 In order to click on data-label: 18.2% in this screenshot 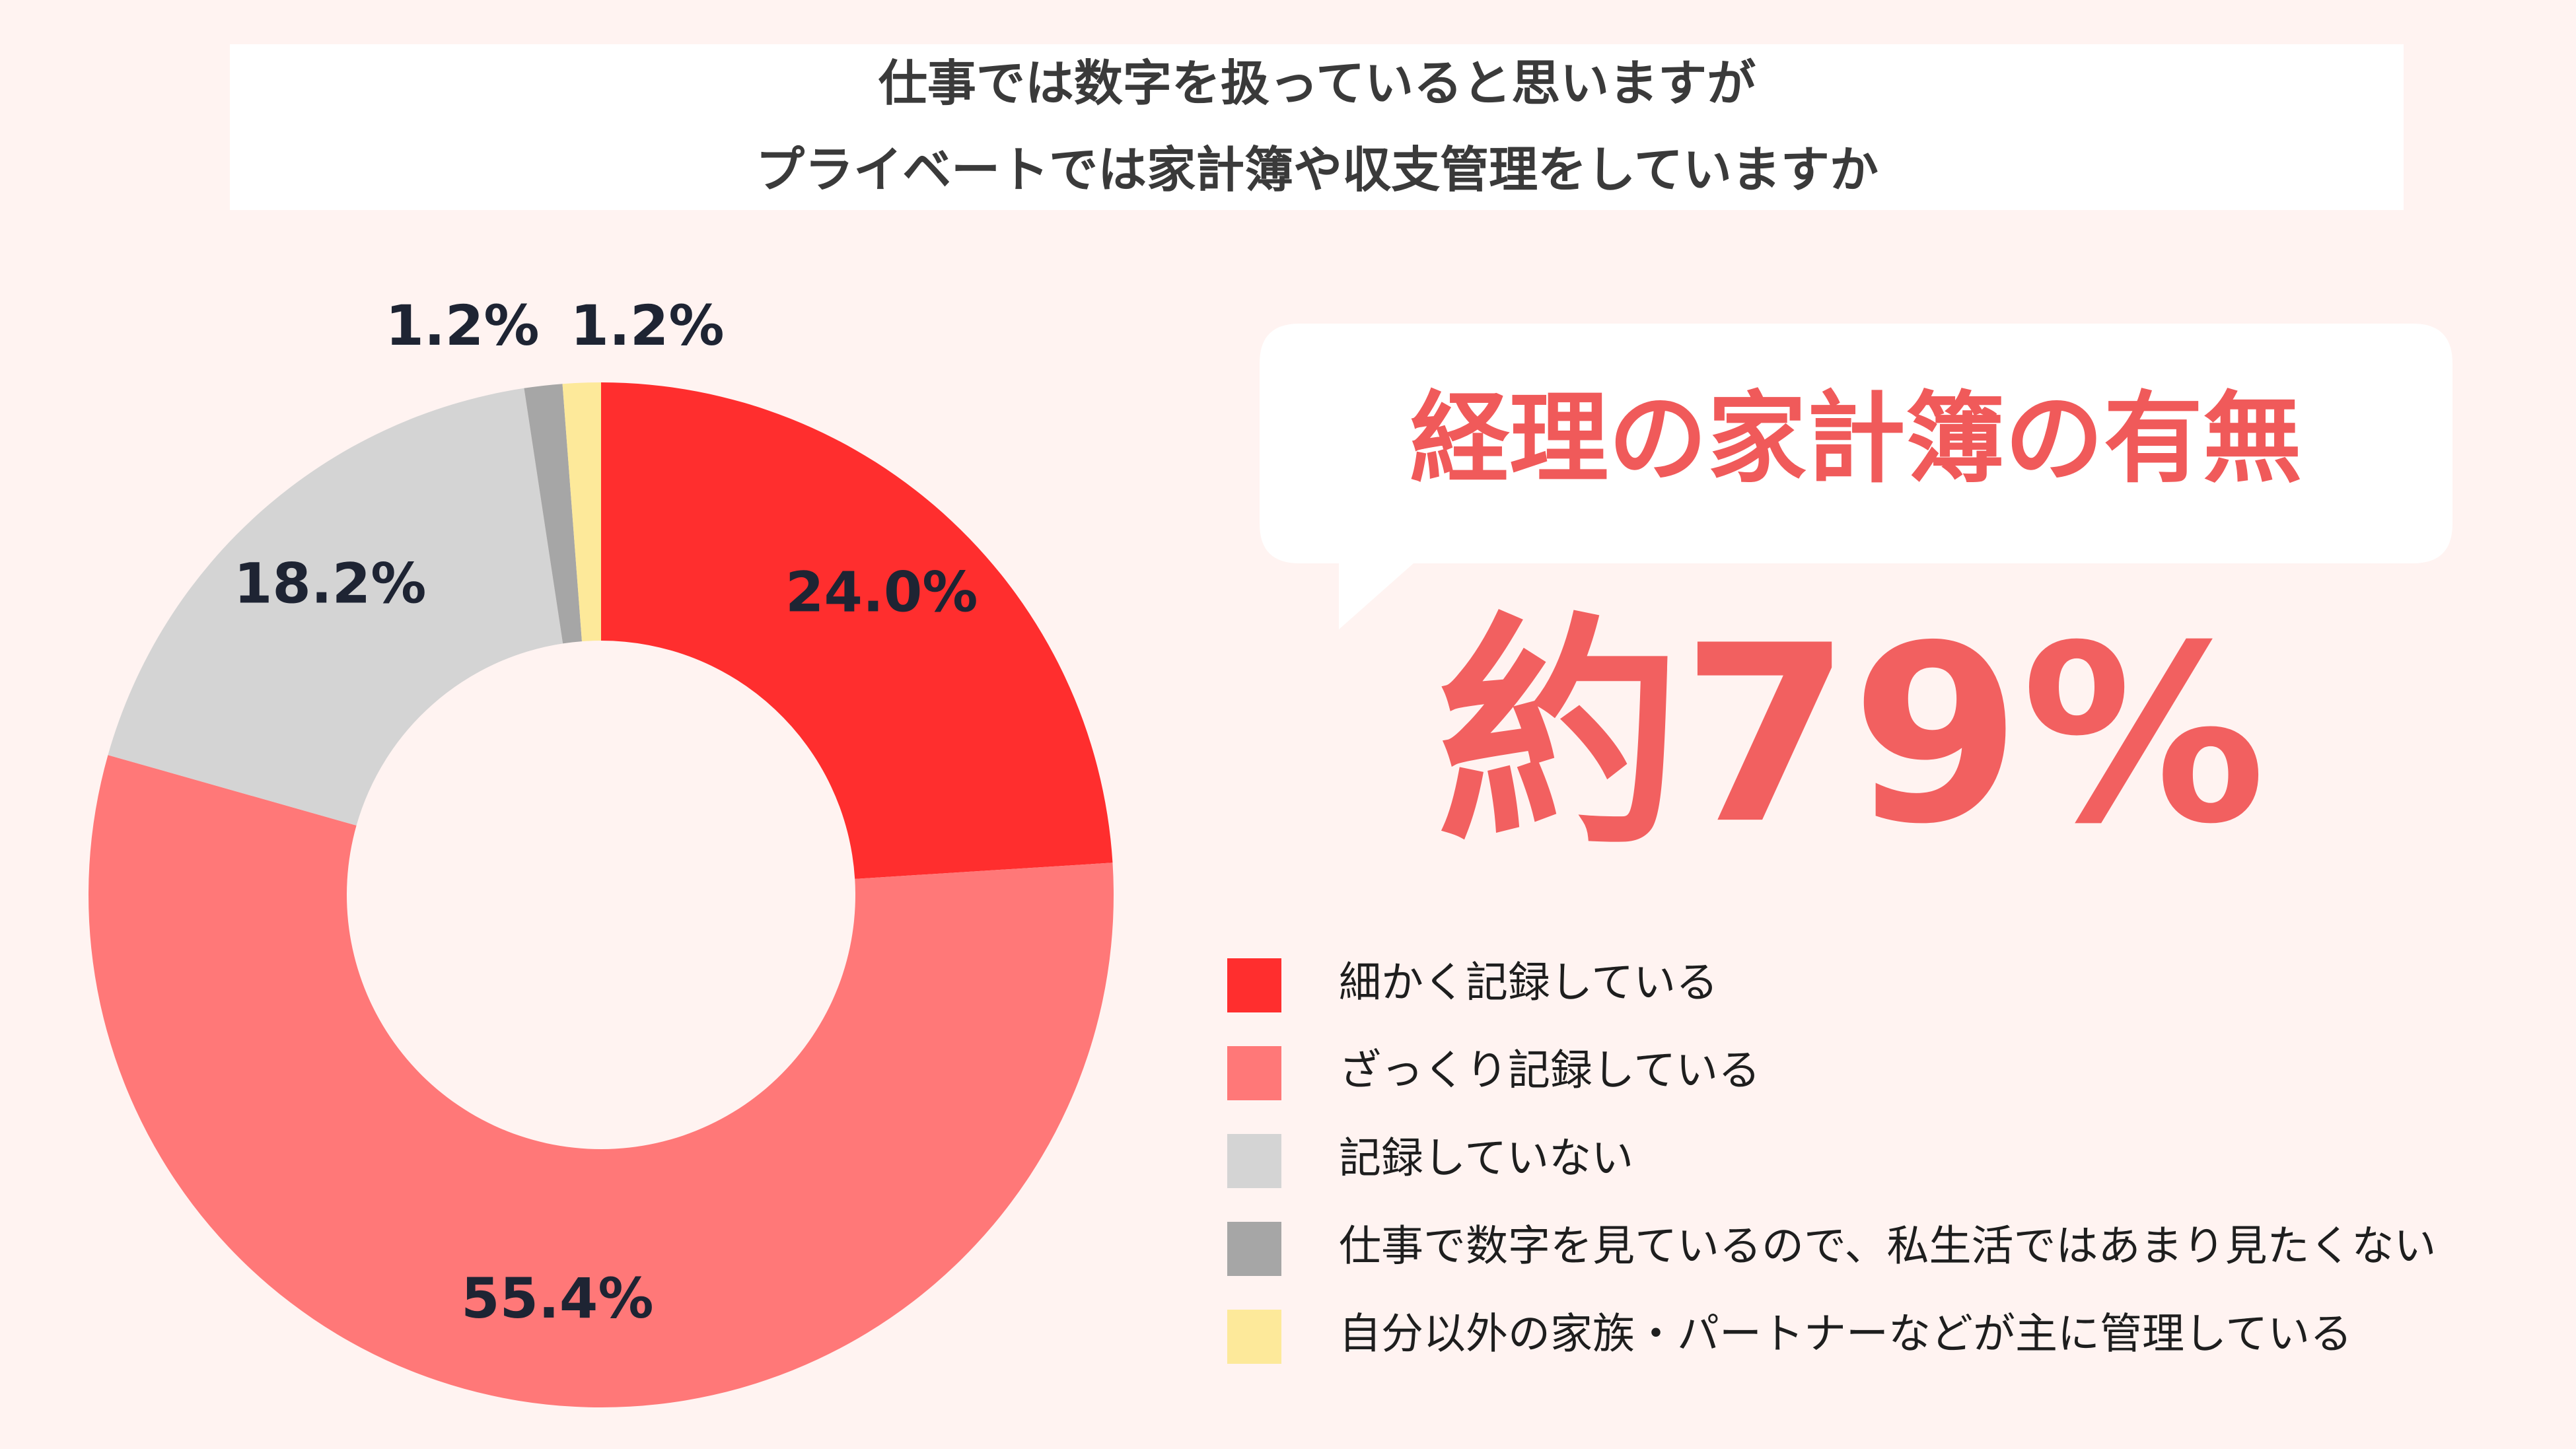, I will do `click(330, 583)`.